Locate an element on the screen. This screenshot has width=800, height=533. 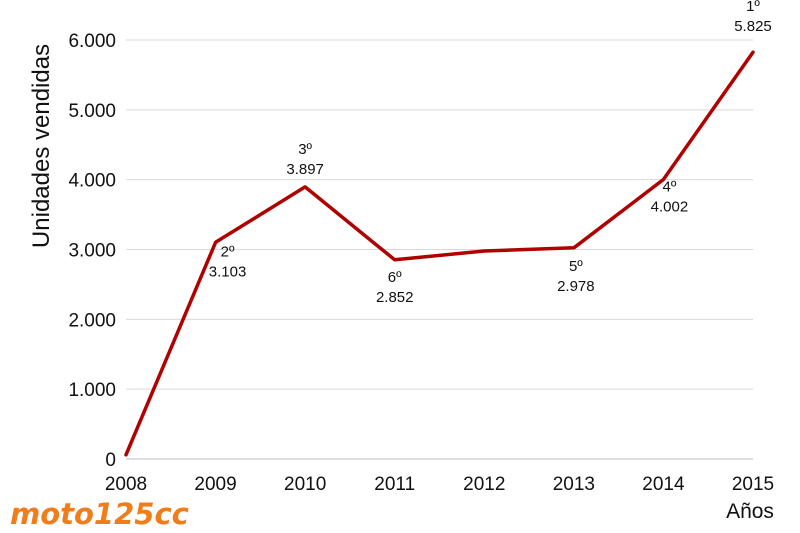
x-tick-label: 2008 is located at coordinates (126, 484).